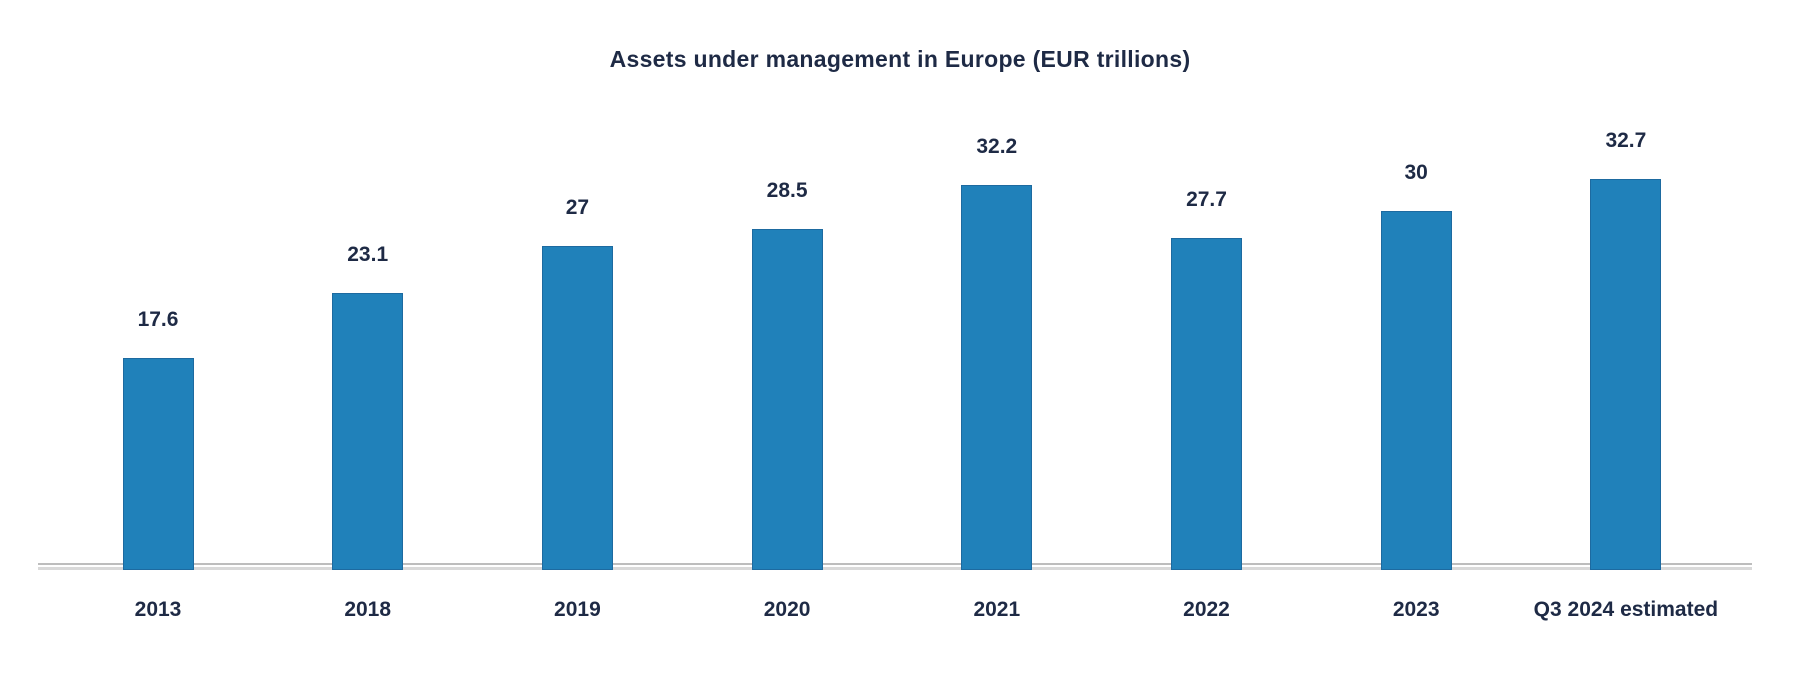 The height and width of the screenshot is (692, 1800). What do you see at coordinates (368, 609) in the screenshot?
I see `x-axis-tick-label: 2018` at bounding box center [368, 609].